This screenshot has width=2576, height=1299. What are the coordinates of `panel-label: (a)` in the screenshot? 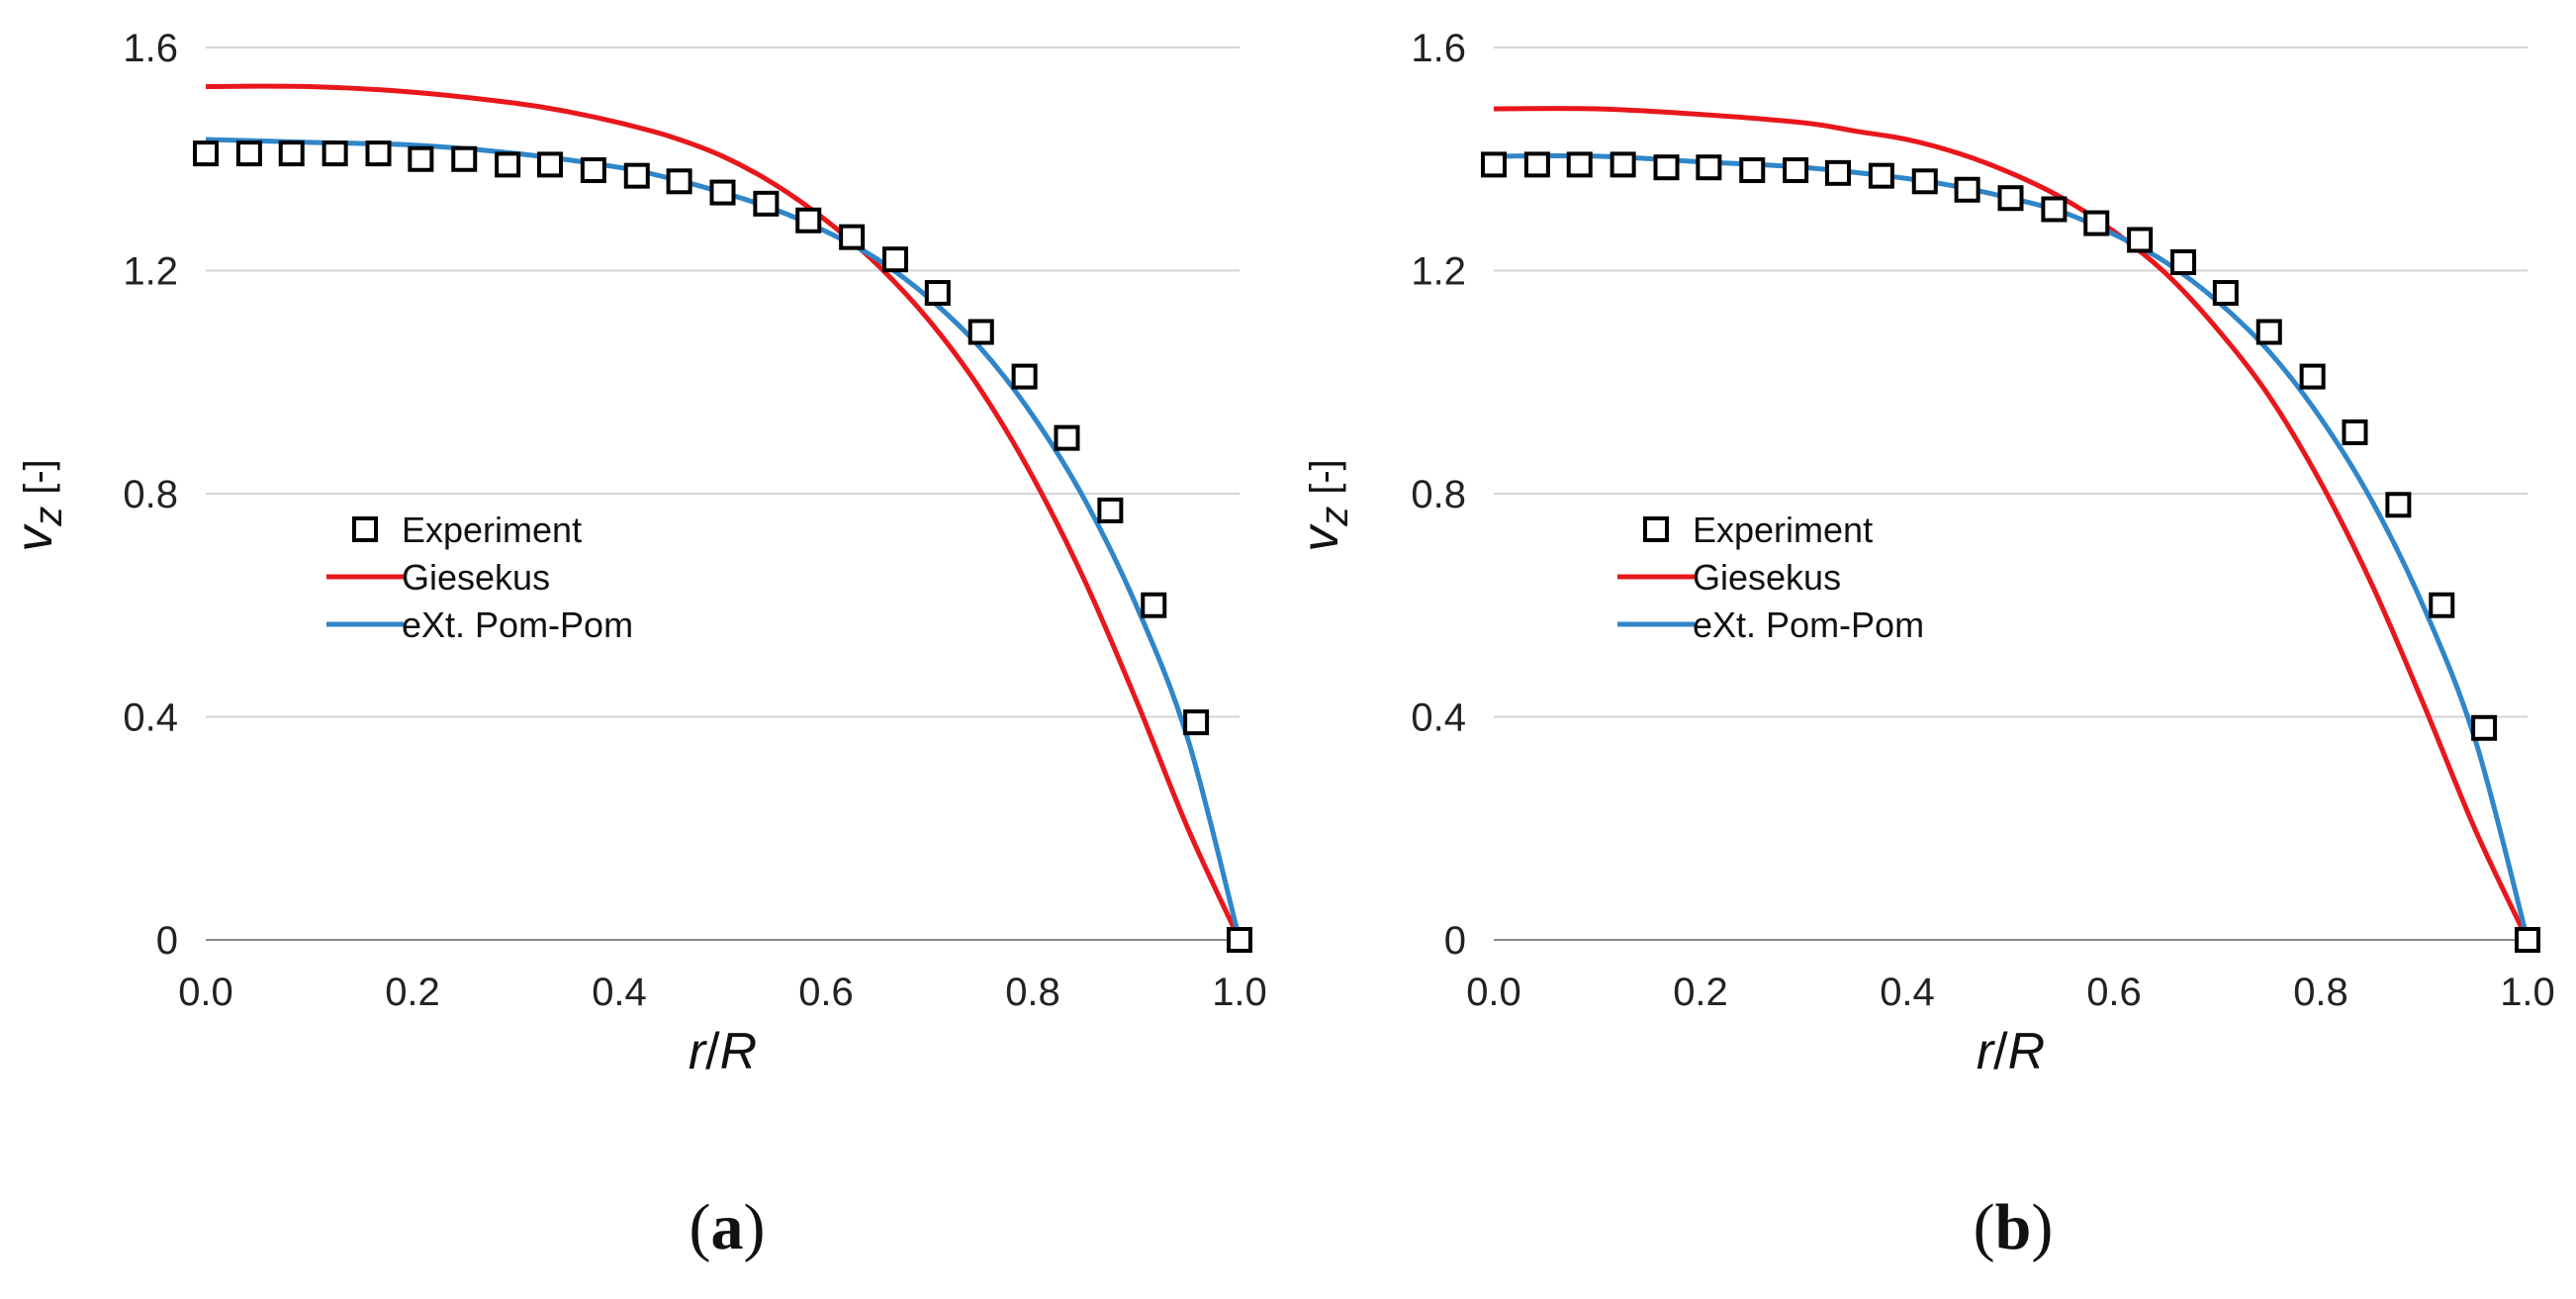 It's located at (728, 1227).